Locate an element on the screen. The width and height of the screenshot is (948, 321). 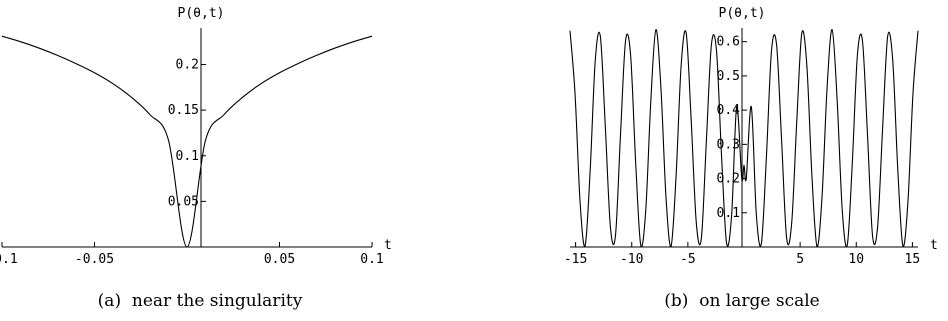
panel-a-x-tick-label: -0.05 is located at coordinates (94, 259).